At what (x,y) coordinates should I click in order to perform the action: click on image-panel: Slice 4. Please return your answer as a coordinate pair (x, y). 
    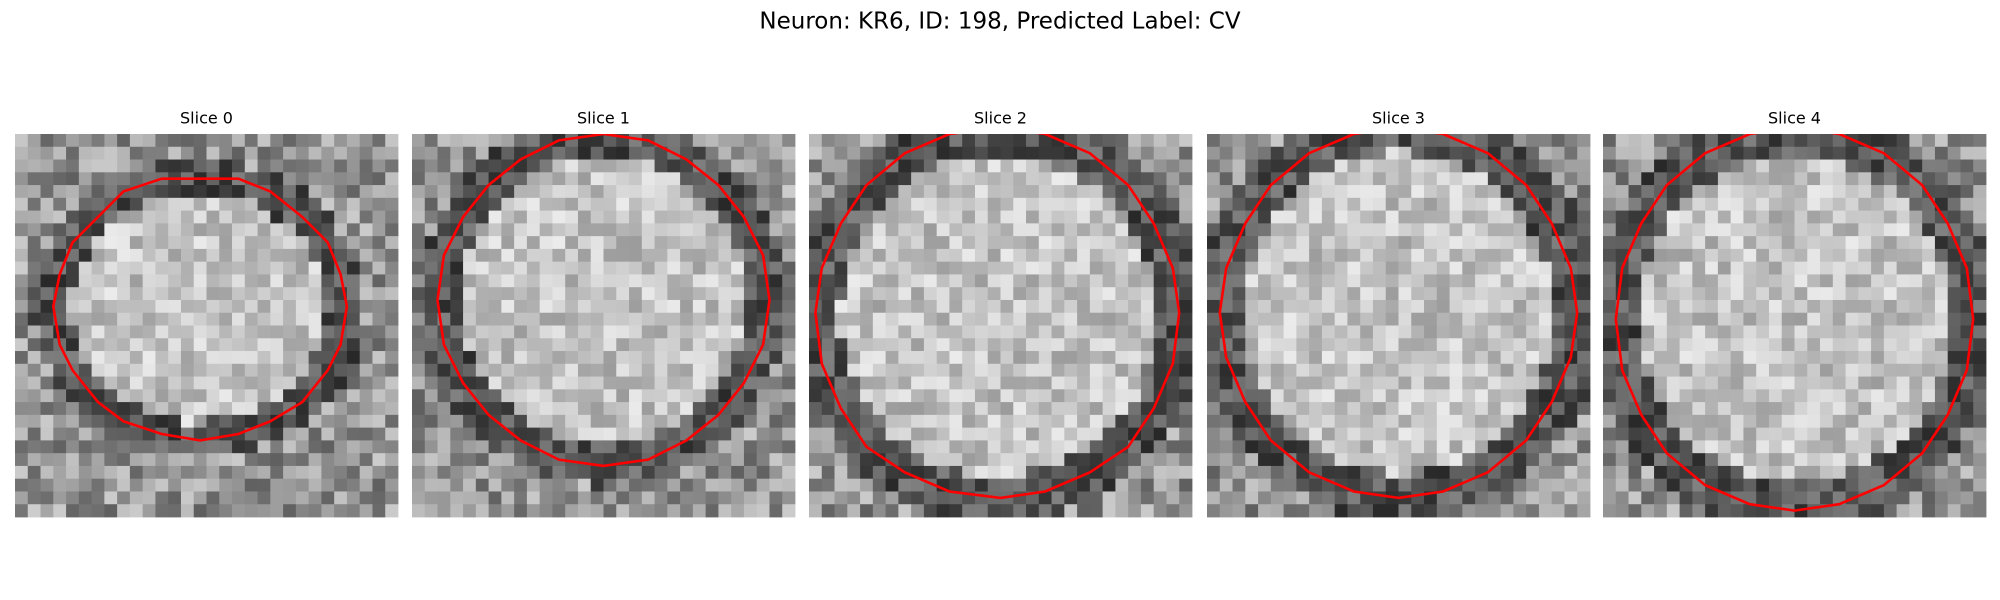
    Looking at the image, I should click on (1795, 313).